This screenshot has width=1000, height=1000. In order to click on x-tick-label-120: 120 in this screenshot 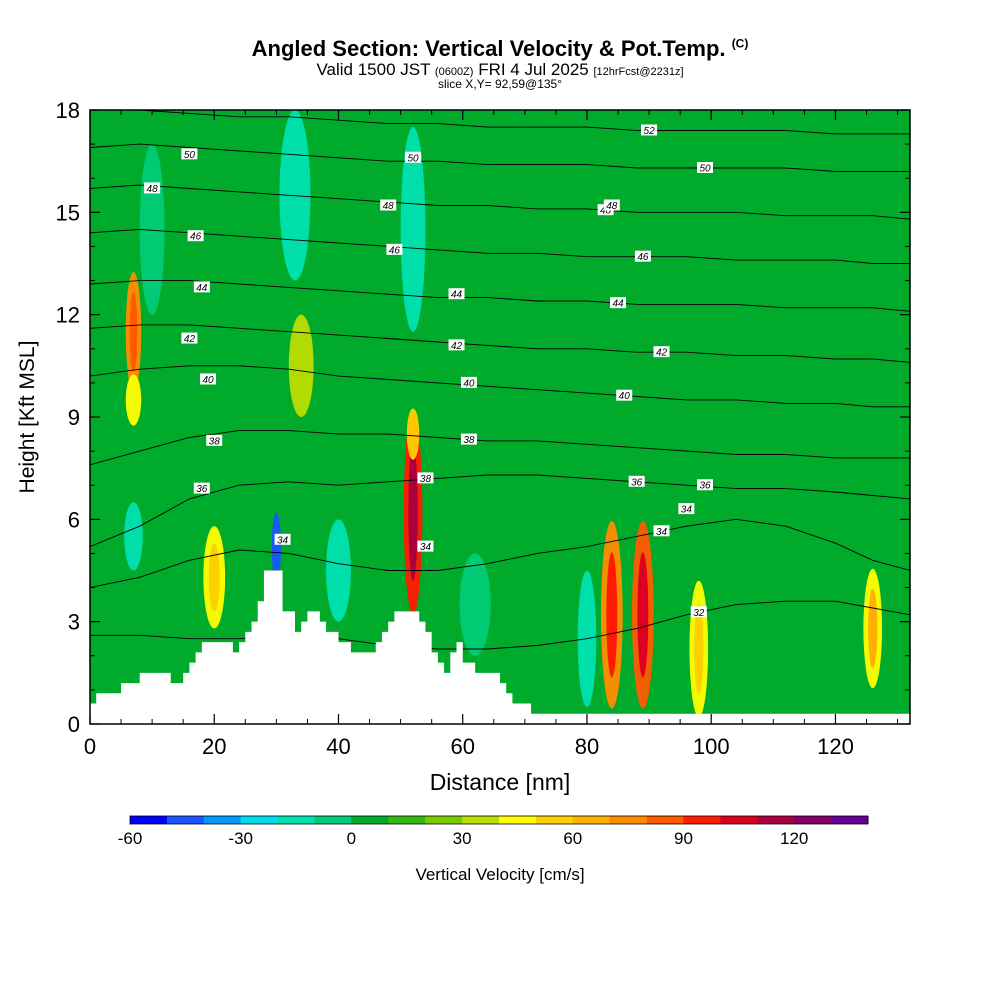, I will do `click(835, 746)`.